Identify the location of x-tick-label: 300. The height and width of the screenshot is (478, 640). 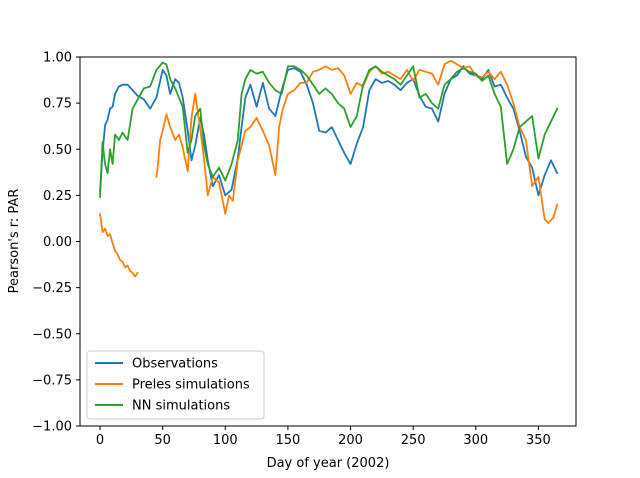
(475, 440).